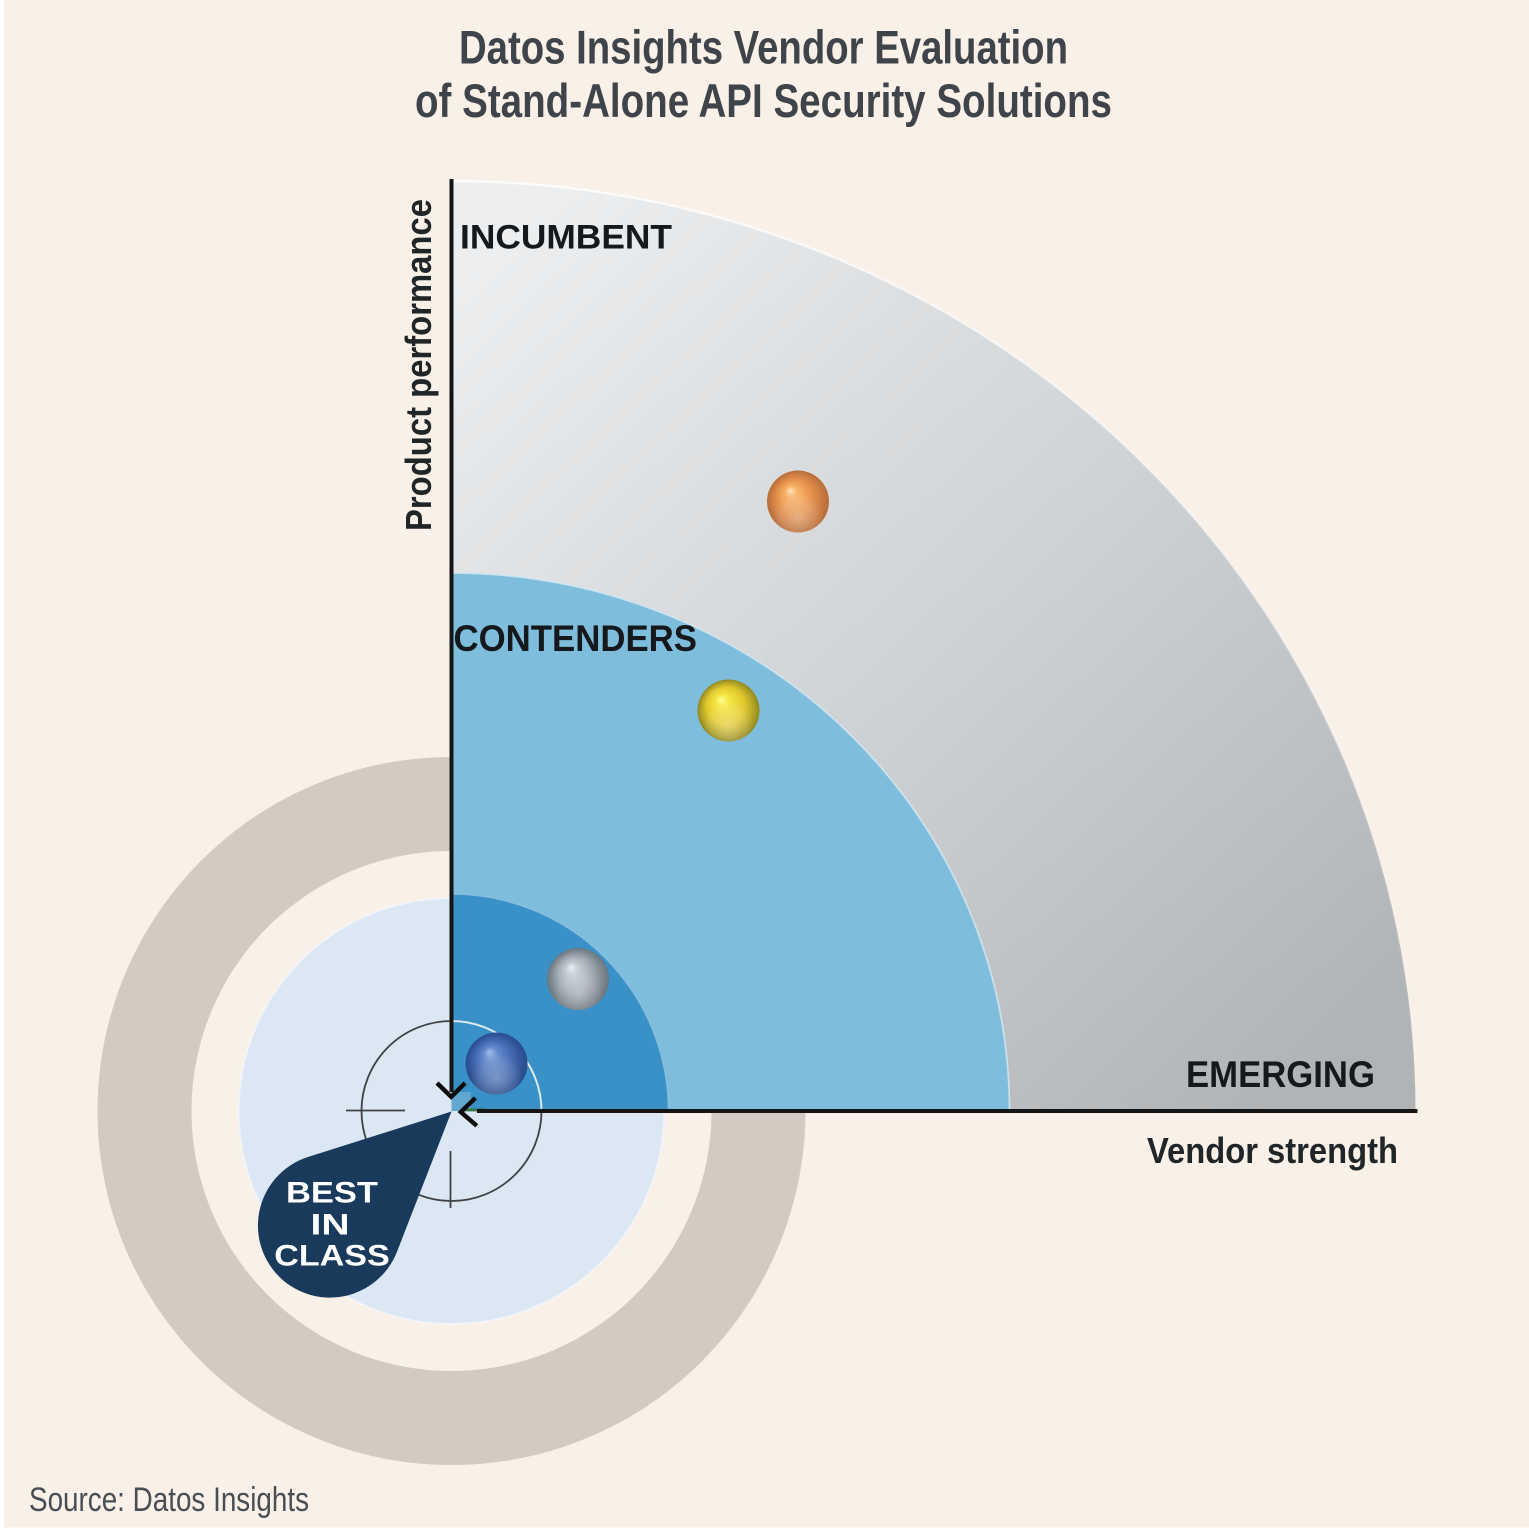 This screenshot has height=1536, width=1529. Describe the element at coordinates (763, 47) in the screenshot. I see `svg-text:Datos Insights Vendor Evaluati: Datos Insights Vendor Evaluation` at that location.